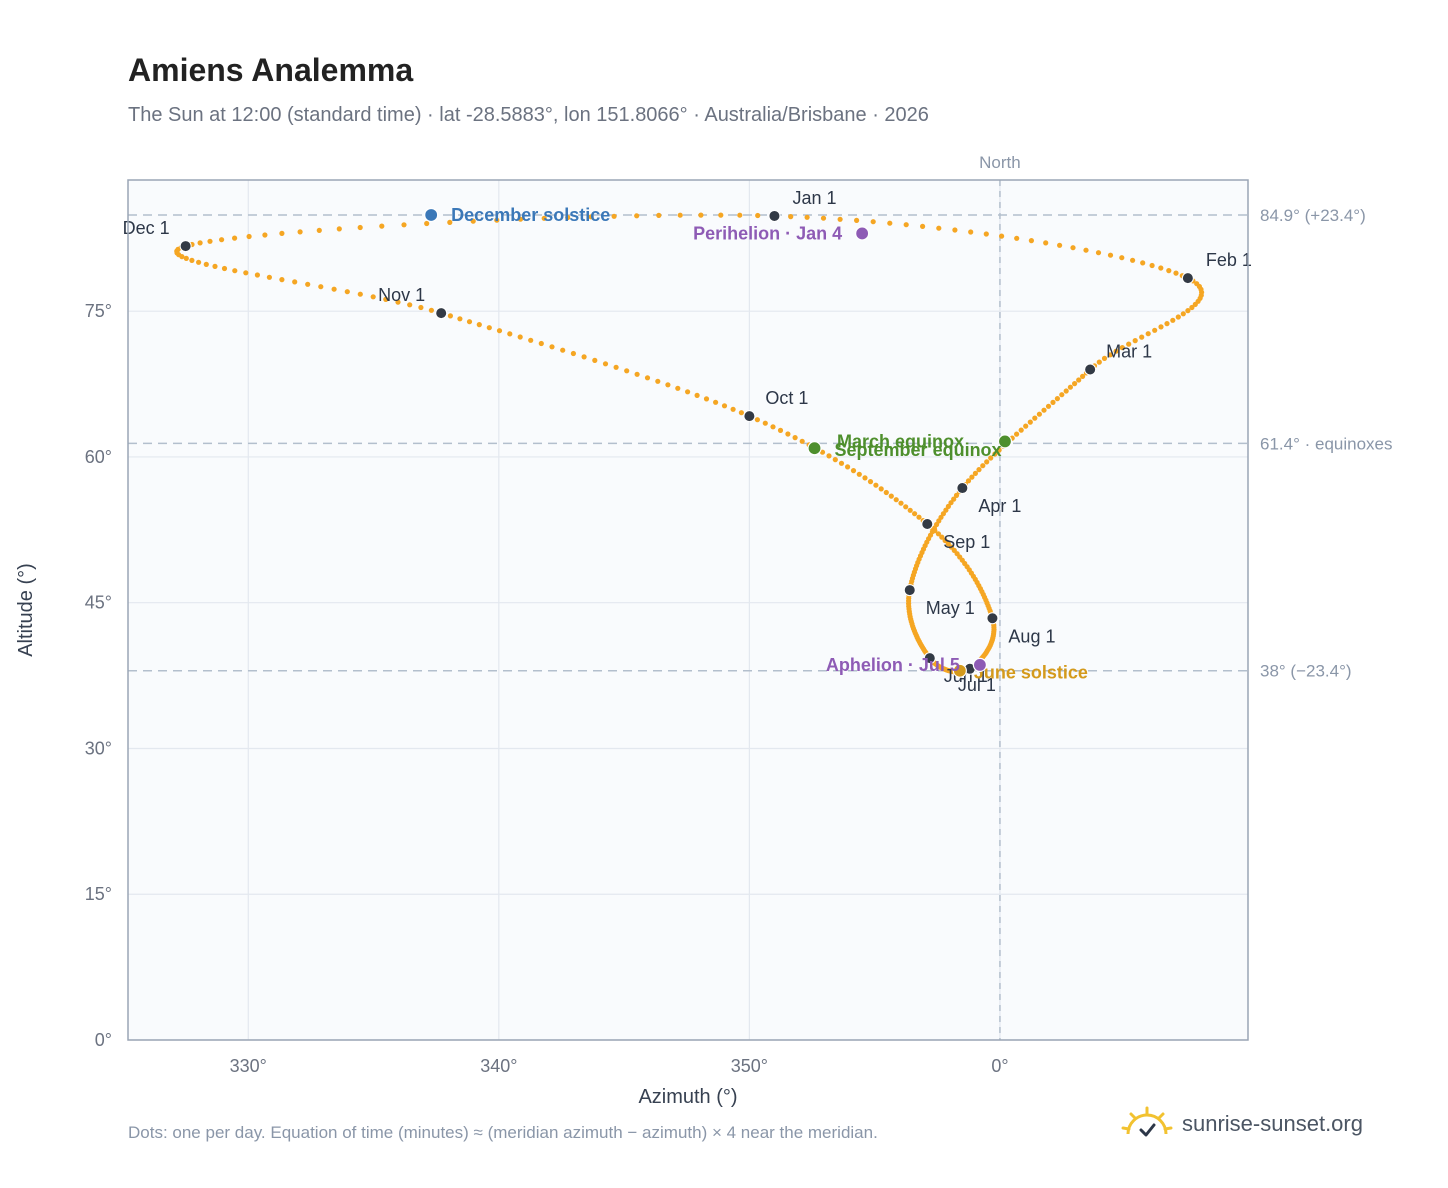 This screenshot has height=1188, width=1448. Describe the element at coordinates (687, 1097) in the screenshot. I see `x-axis-title: Azimuth (°)` at that location.